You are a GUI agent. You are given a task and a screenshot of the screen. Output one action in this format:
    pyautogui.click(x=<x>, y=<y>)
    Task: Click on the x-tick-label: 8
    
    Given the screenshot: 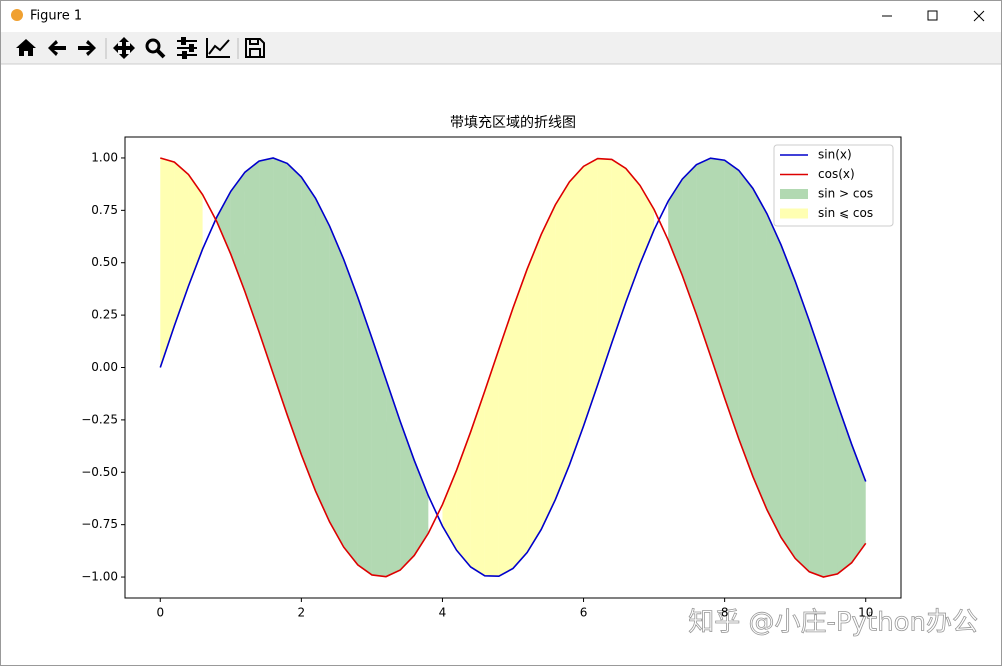 What is the action you would take?
    pyautogui.click(x=725, y=613)
    